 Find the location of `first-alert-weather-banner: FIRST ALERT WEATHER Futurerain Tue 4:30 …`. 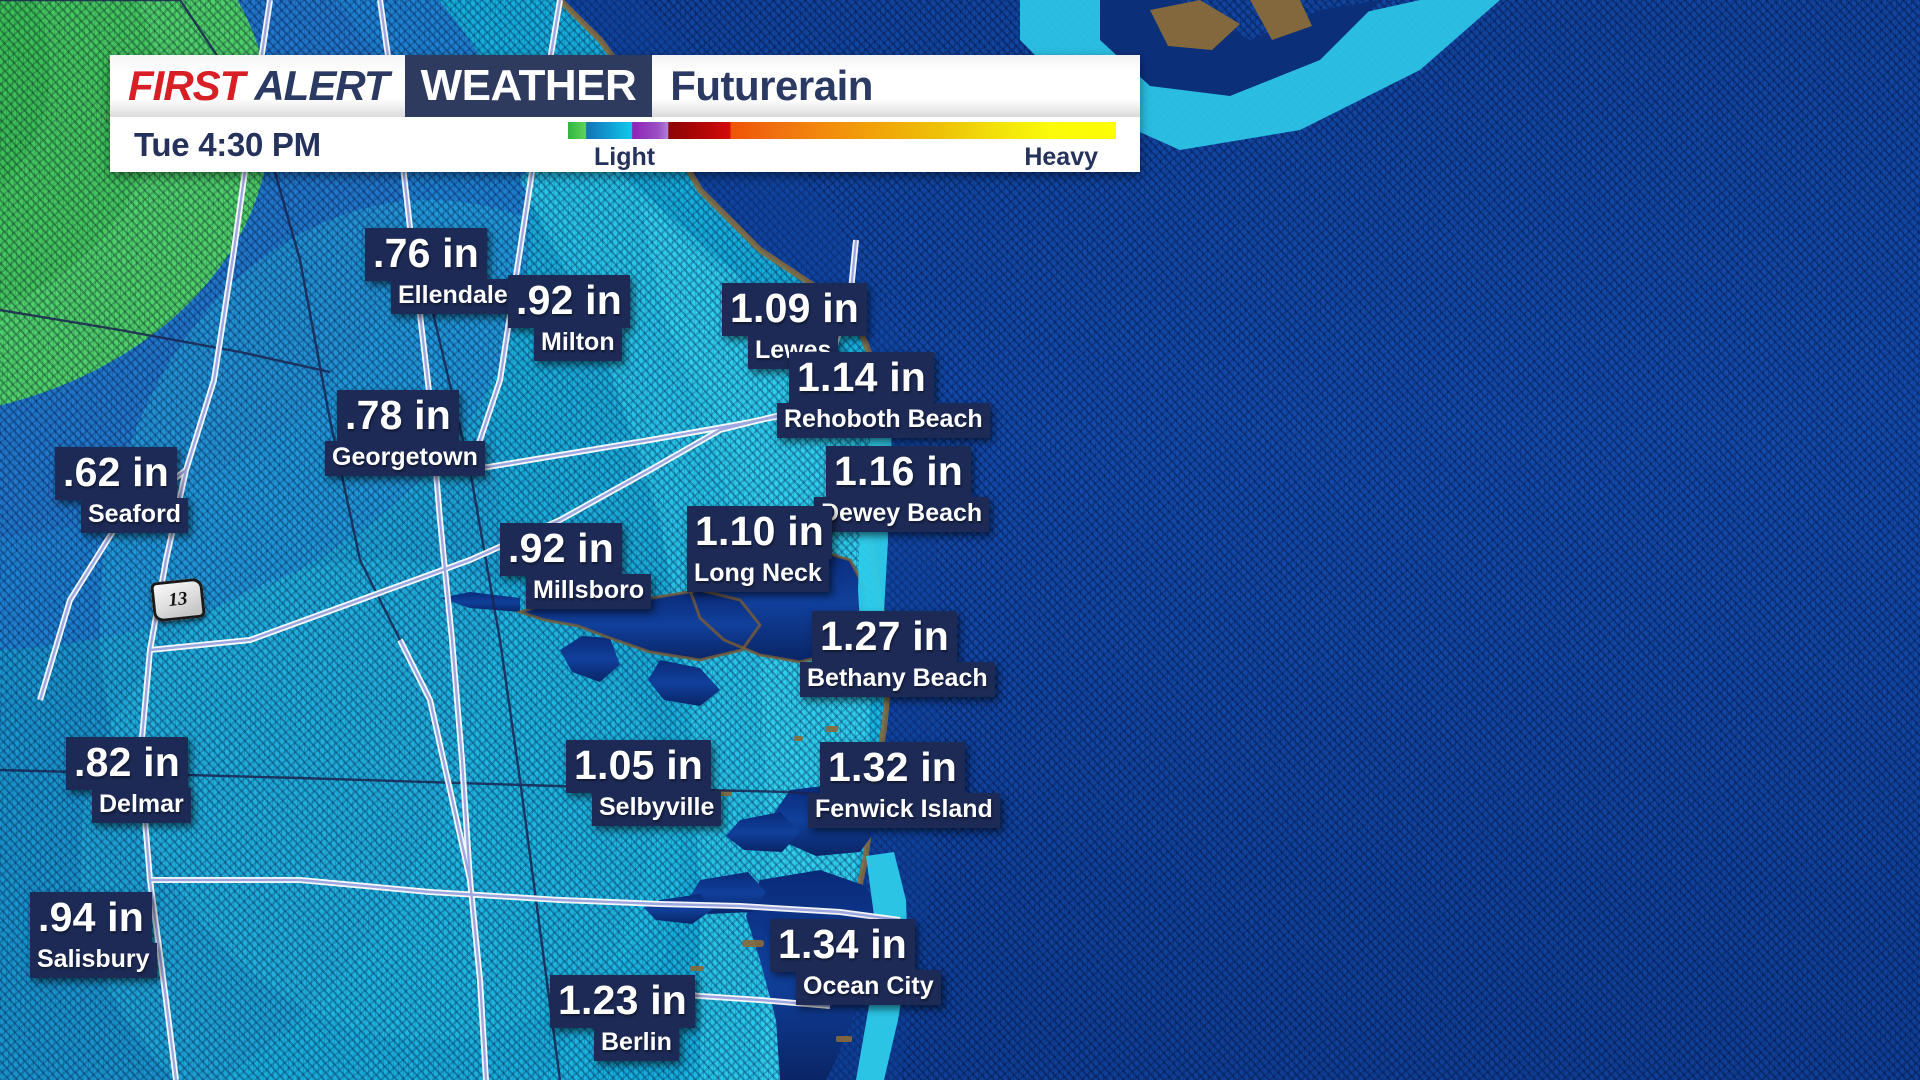

first-alert-weather-banner: FIRST ALERT WEATHER Futurerain Tue 4:30 … is located at coordinates (625, 113).